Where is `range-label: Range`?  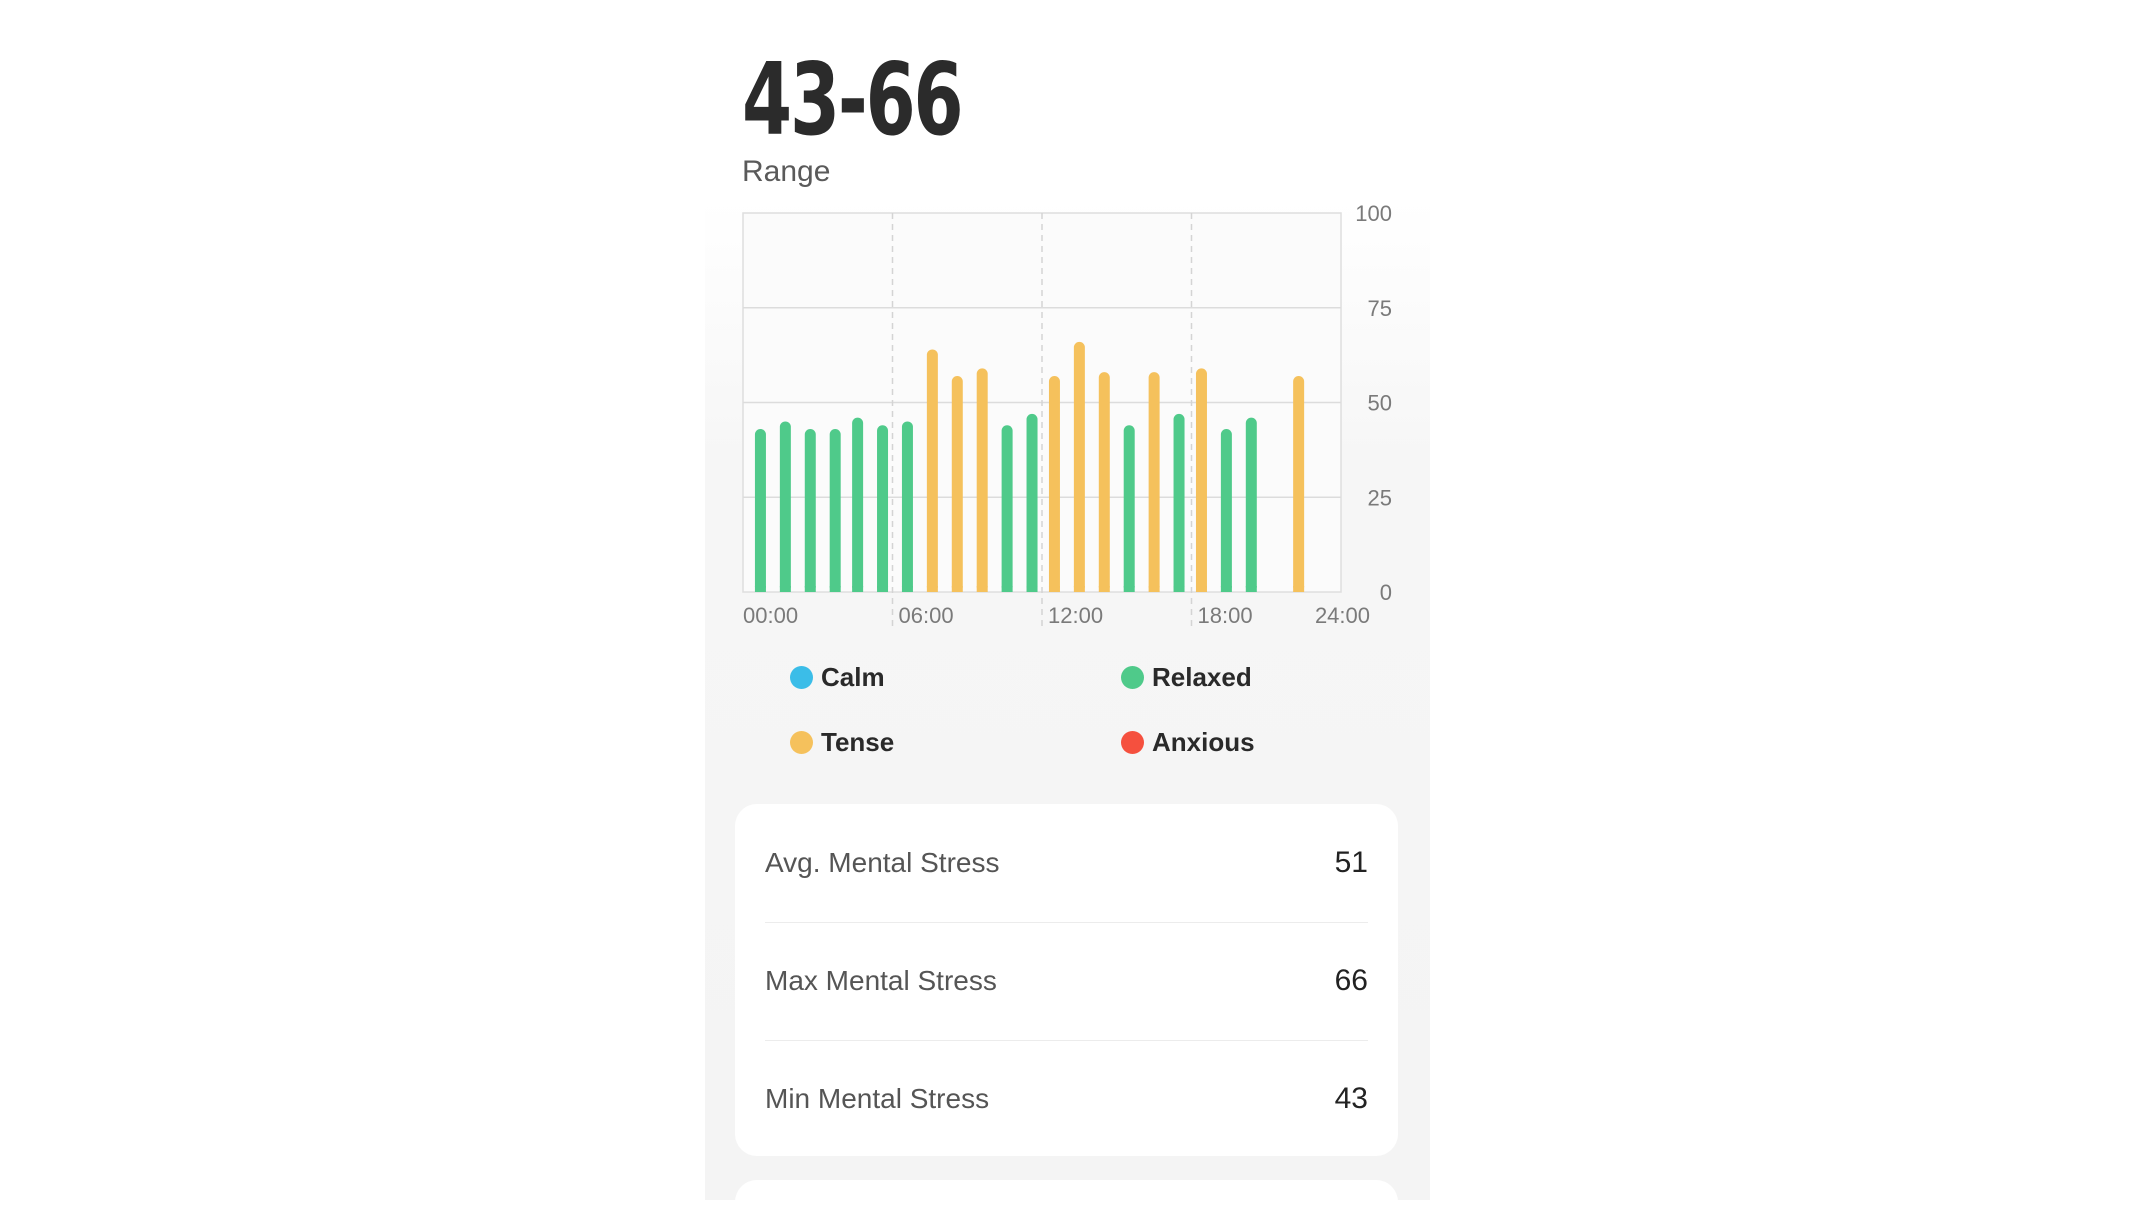
range-label: Range is located at coordinates (786, 171).